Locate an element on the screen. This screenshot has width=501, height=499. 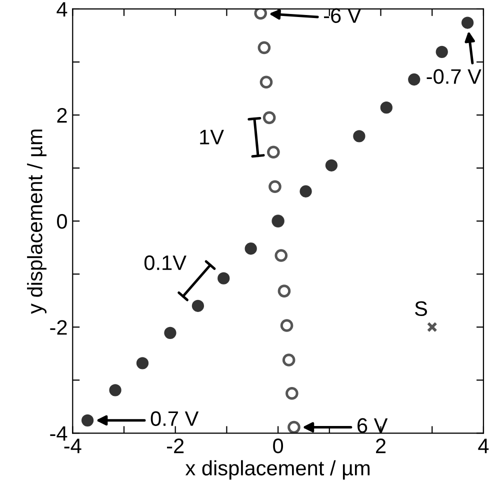
y-tick-label: 2 is located at coordinates (62, 115).